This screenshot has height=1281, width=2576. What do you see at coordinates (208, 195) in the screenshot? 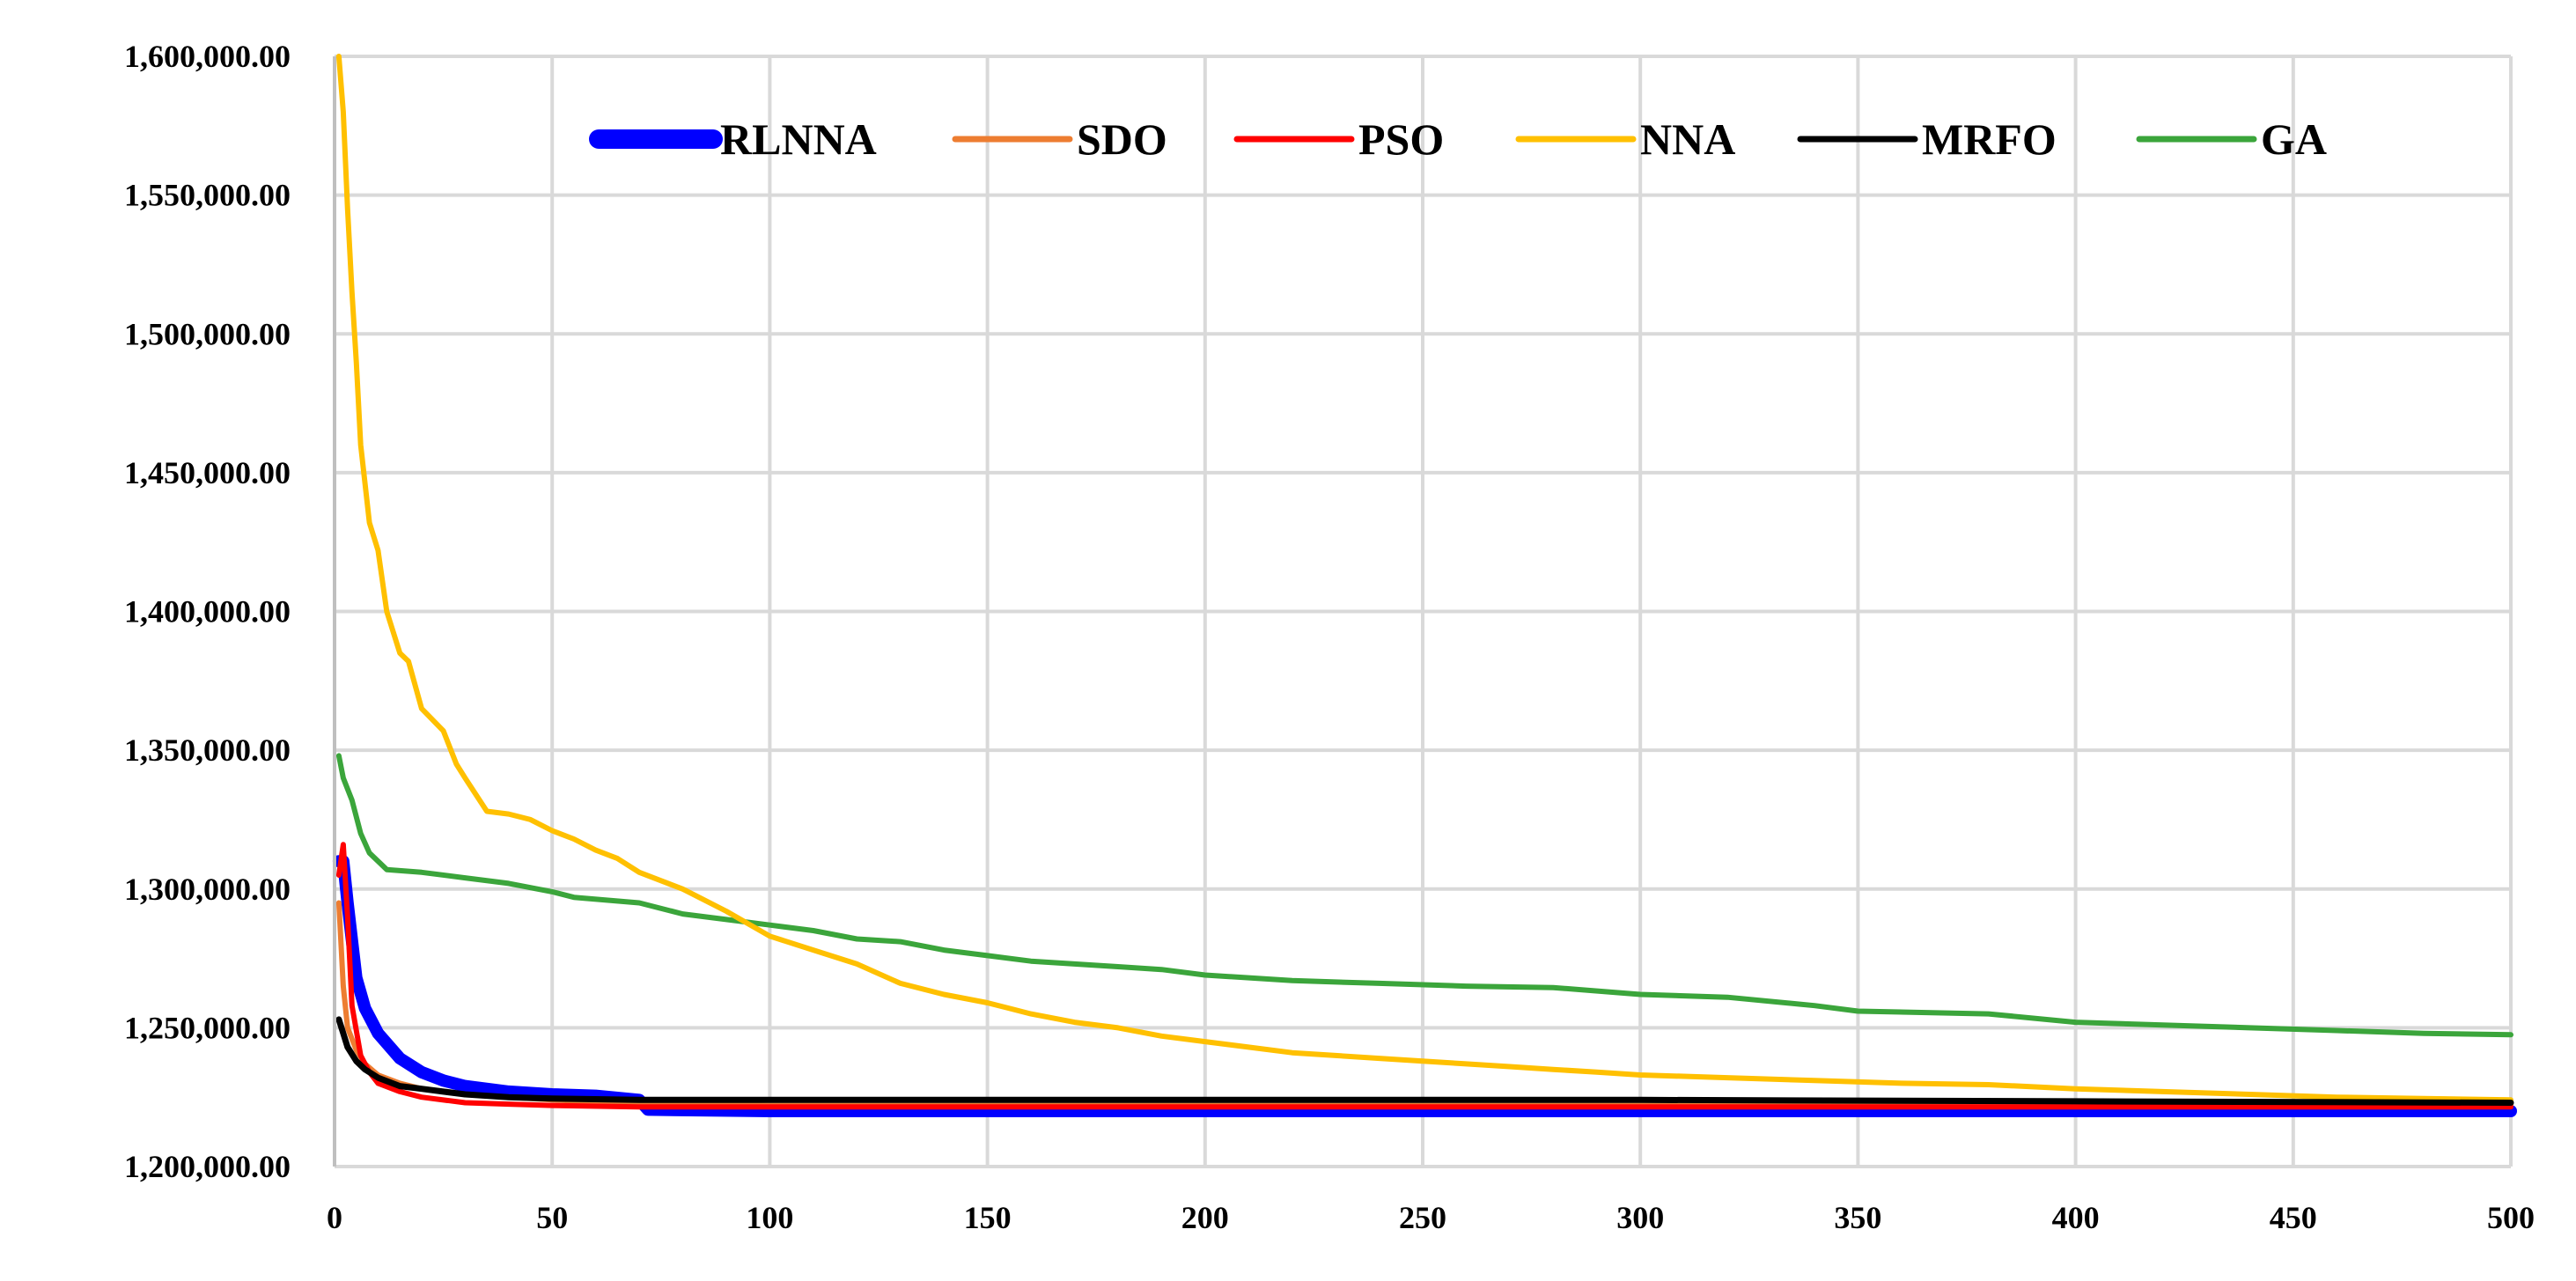
I see `y-tick-label-1550000: 1,550,000.00` at bounding box center [208, 195].